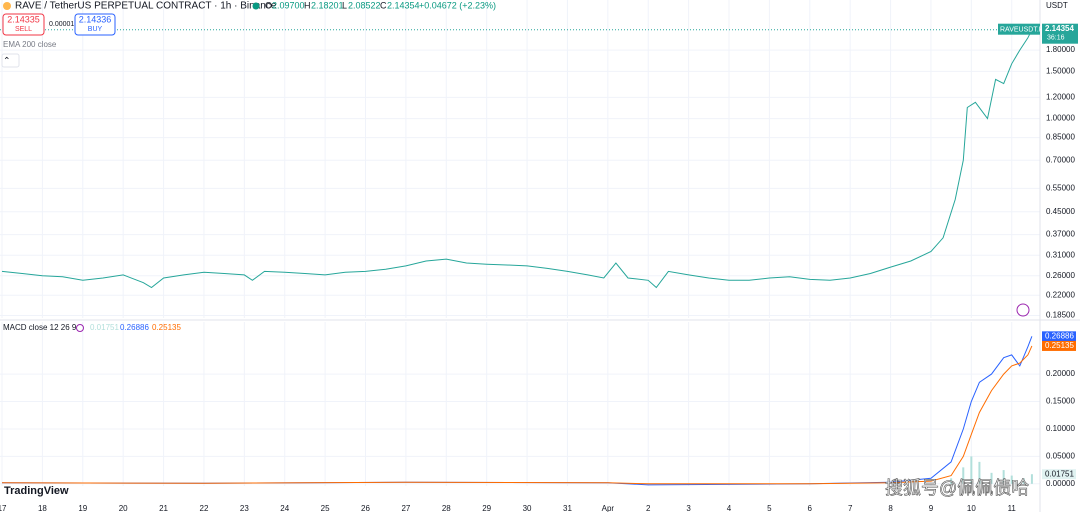 Image resolution: width=1080 pixels, height=517 pixels. Describe the element at coordinates (204, 508) in the screenshot. I see `x-tick-label: 22` at that location.